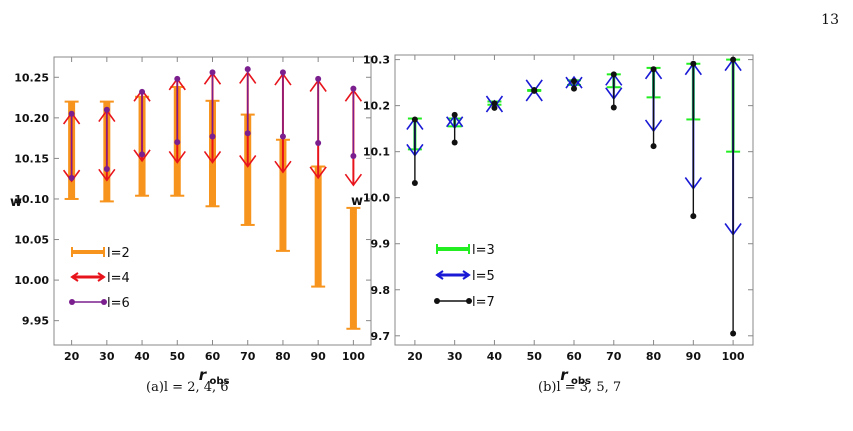 Image resolution: width=853 pixels, height=431 pixels. Describe the element at coordinates (353, 356) in the screenshot. I see `x-tick-label: 100` at that location.